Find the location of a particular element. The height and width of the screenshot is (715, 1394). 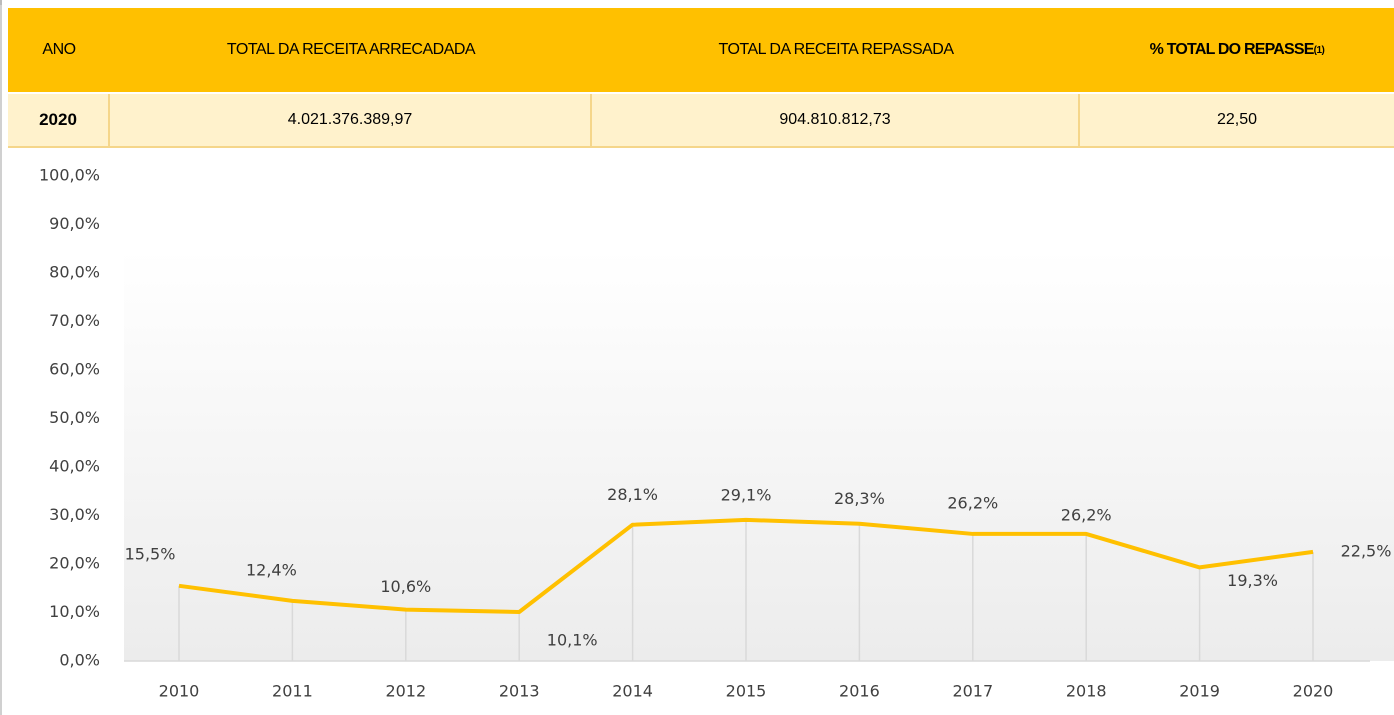

line is located at coordinates (746, 566).